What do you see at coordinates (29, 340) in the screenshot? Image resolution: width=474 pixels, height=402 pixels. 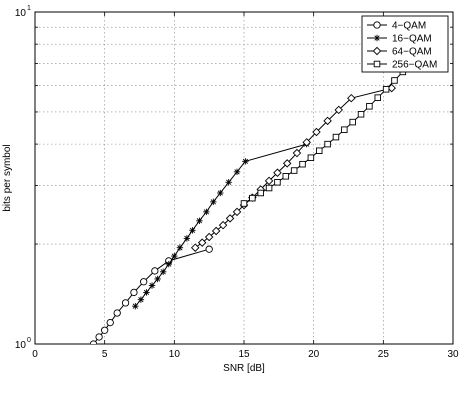 I see `y-tick-exponent: 0` at bounding box center [29, 340].